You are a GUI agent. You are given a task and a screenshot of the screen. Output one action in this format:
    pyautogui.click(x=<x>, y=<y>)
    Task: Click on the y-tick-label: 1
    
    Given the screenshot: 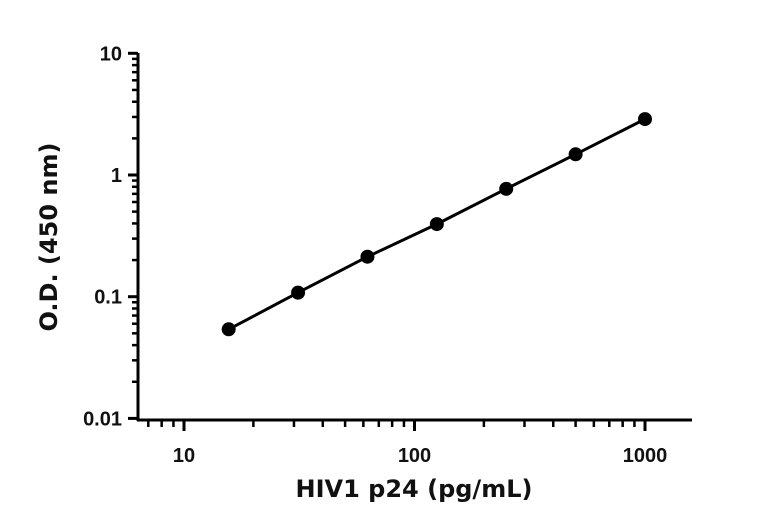 What is the action you would take?
    pyautogui.click(x=116, y=176)
    